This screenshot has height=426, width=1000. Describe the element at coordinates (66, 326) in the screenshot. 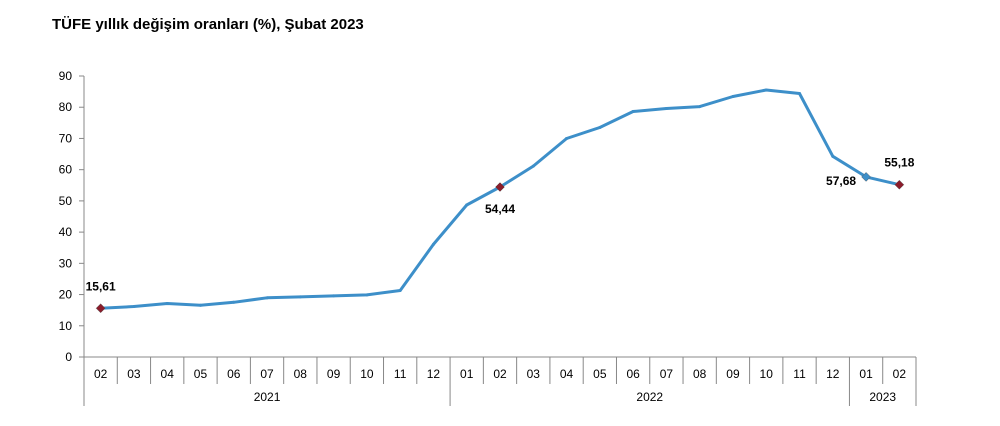

I see `y-tick-label: 10` at that location.